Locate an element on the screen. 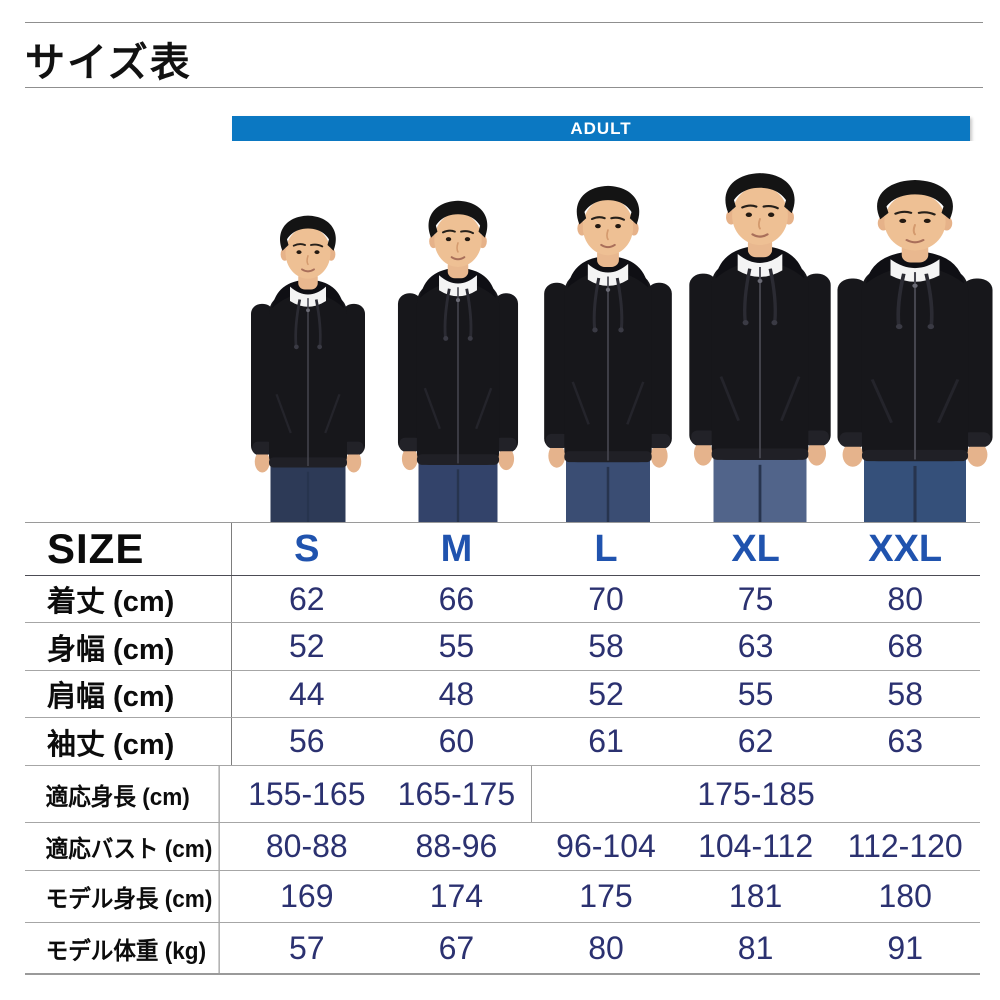  cell-value: 104-112 is located at coordinates (756, 846).